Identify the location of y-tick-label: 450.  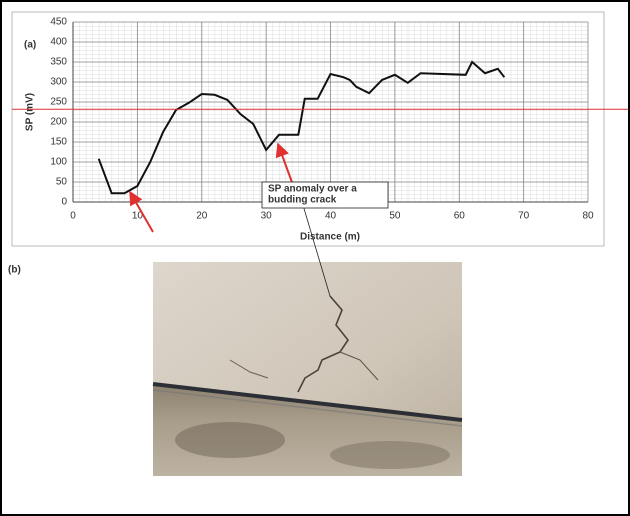
(58, 22).